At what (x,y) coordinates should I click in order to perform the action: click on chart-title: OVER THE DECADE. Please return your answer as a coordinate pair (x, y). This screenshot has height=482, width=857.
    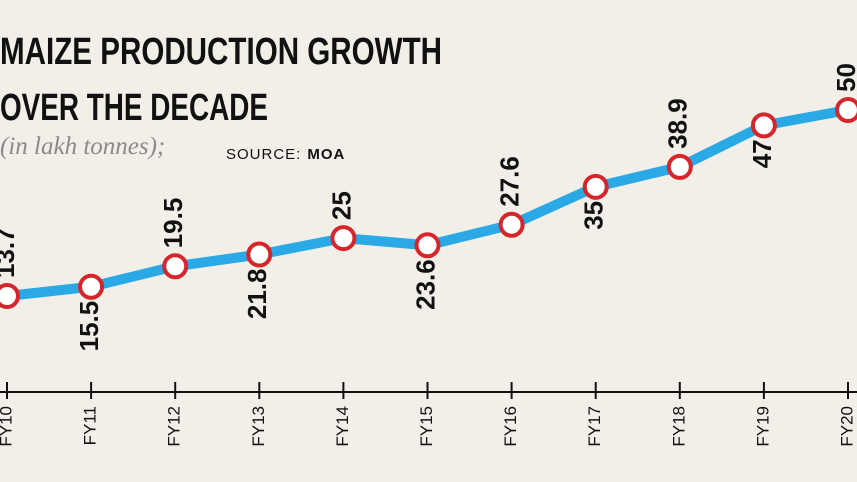
    Looking at the image, I should click on (134, 108).